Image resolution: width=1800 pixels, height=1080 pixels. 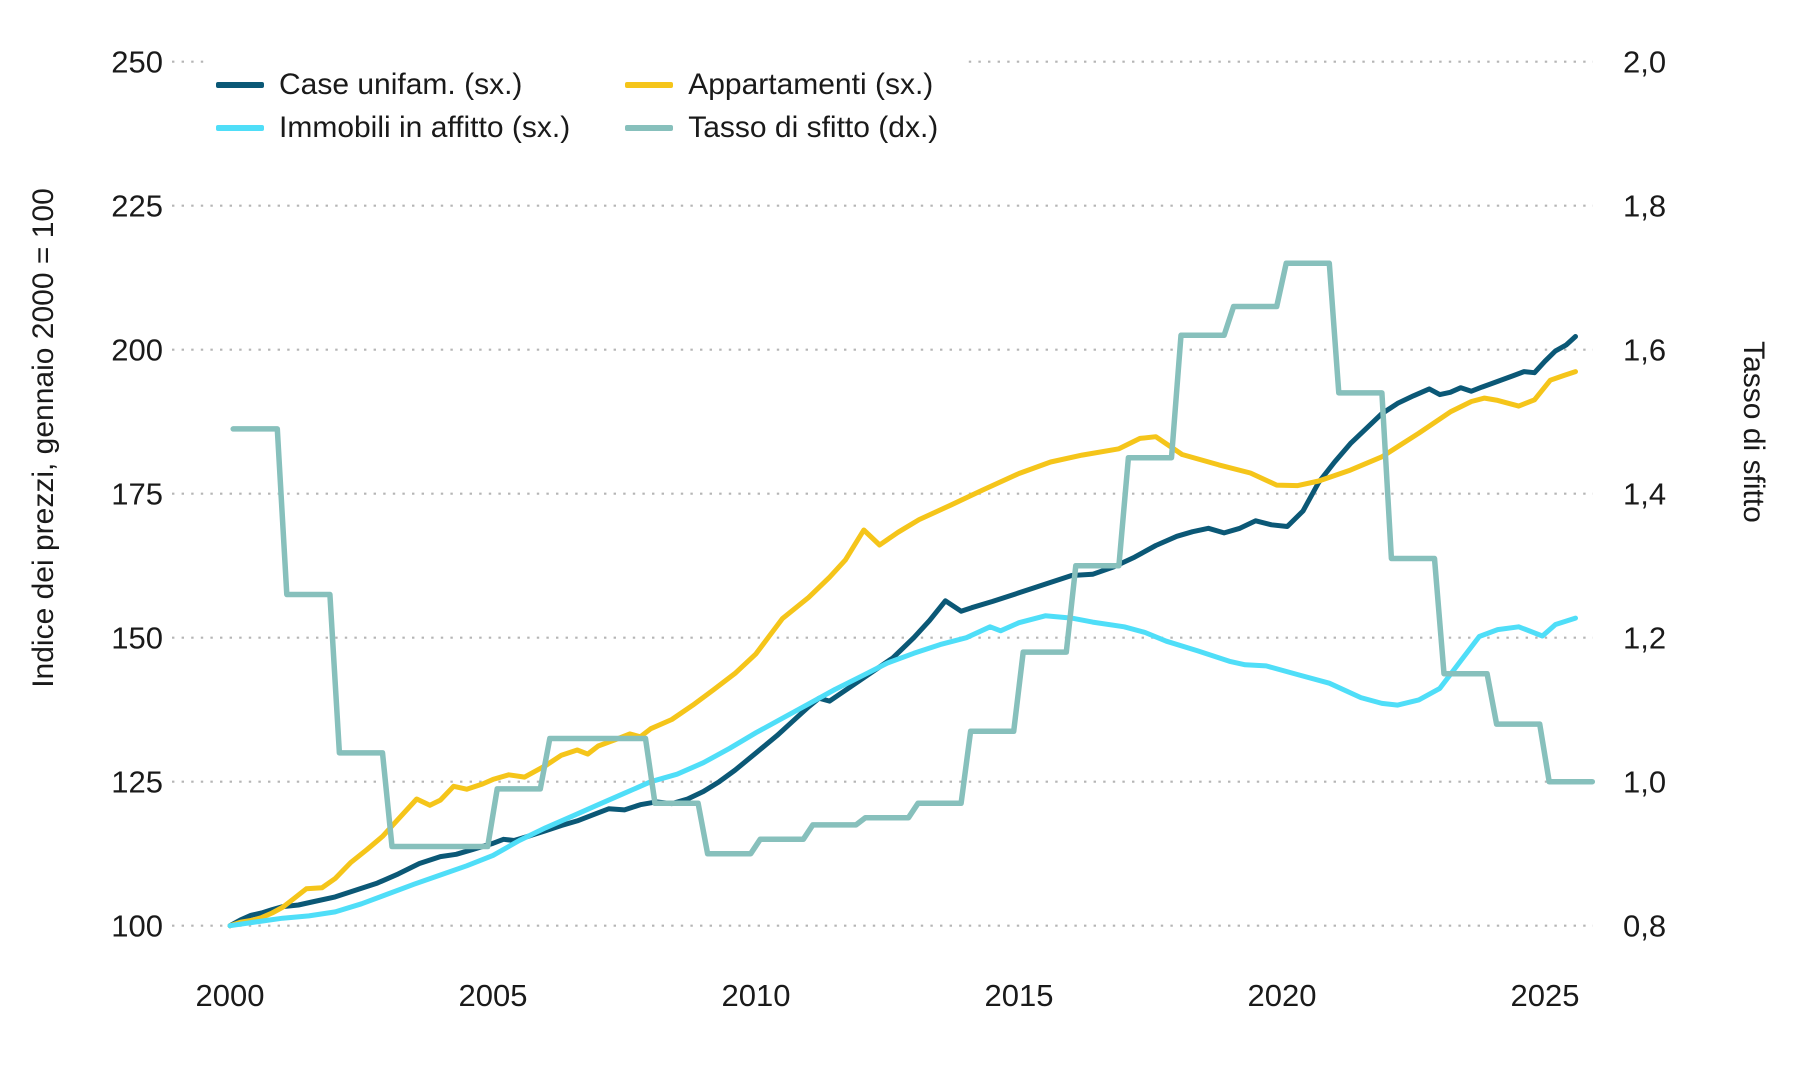 What do you see at coordinates (137, 638) in the screenshot?
I see `y-axis-tick-left: 150` at bounding box center [137, 638].